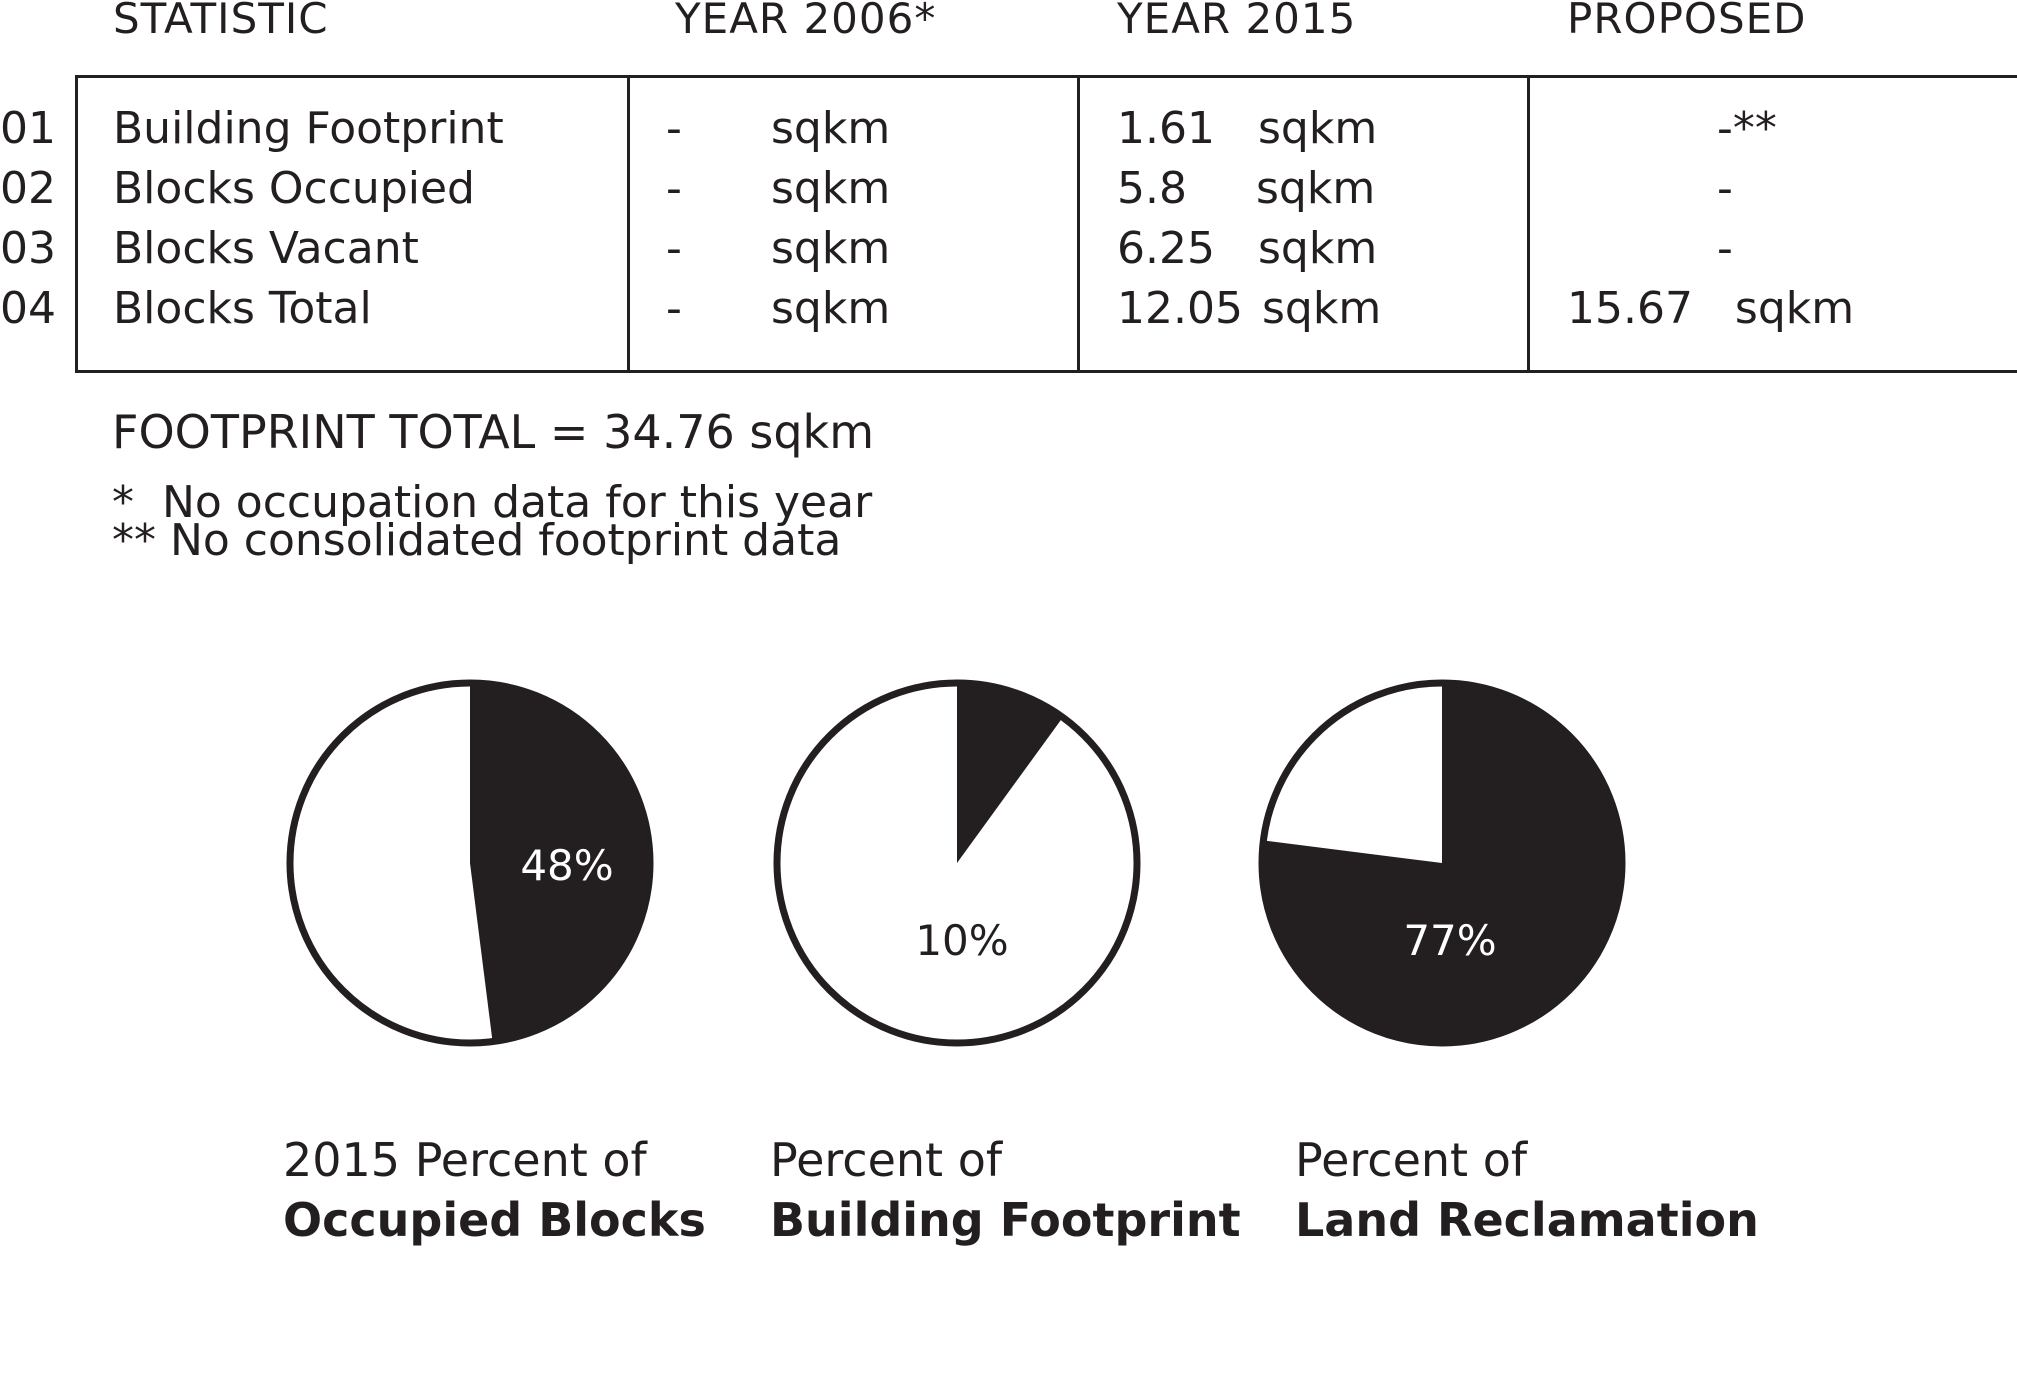  I want to click on pie-caption-line2: Occupied Blocks, so click(494, 1220).